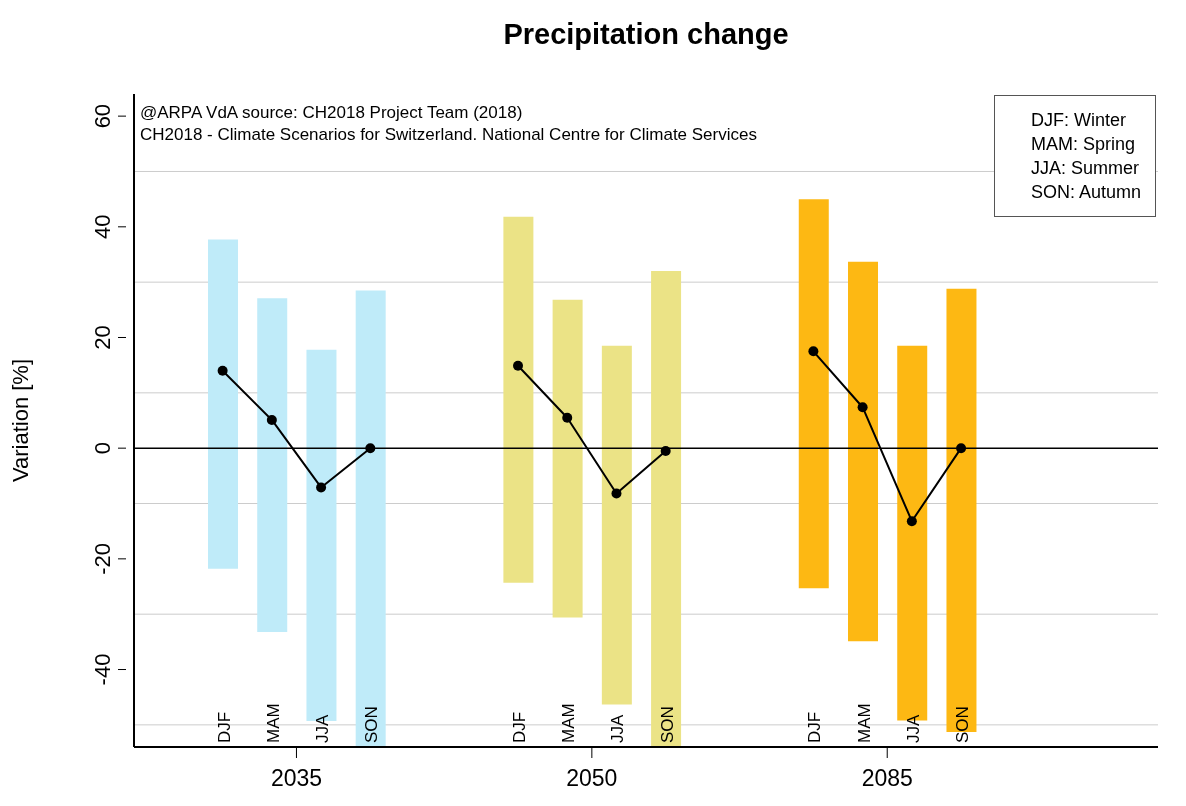 The width and height of the screenshot is (1186, 806). What do you see at coordinates (1085, 168) in the screenshot?
I see `text: JJA: Summer` at bounding box center [1085, 168].